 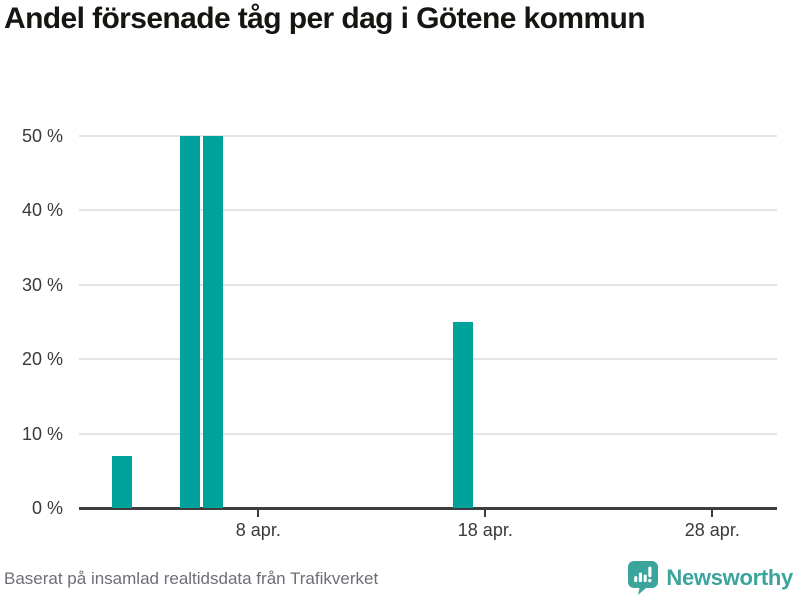 I want to click on x-axis-line, so click(x=428, y=508).